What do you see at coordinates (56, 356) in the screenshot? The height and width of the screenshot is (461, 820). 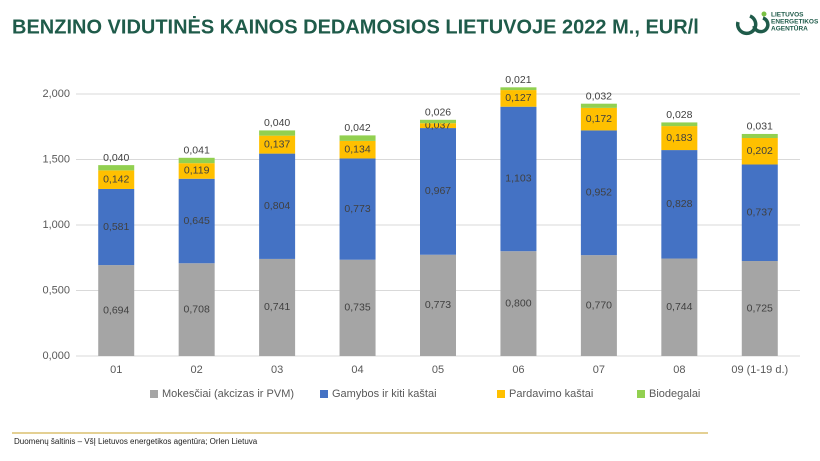 I see `y-tick-label: 0,000` at bounding box center [56, 356].